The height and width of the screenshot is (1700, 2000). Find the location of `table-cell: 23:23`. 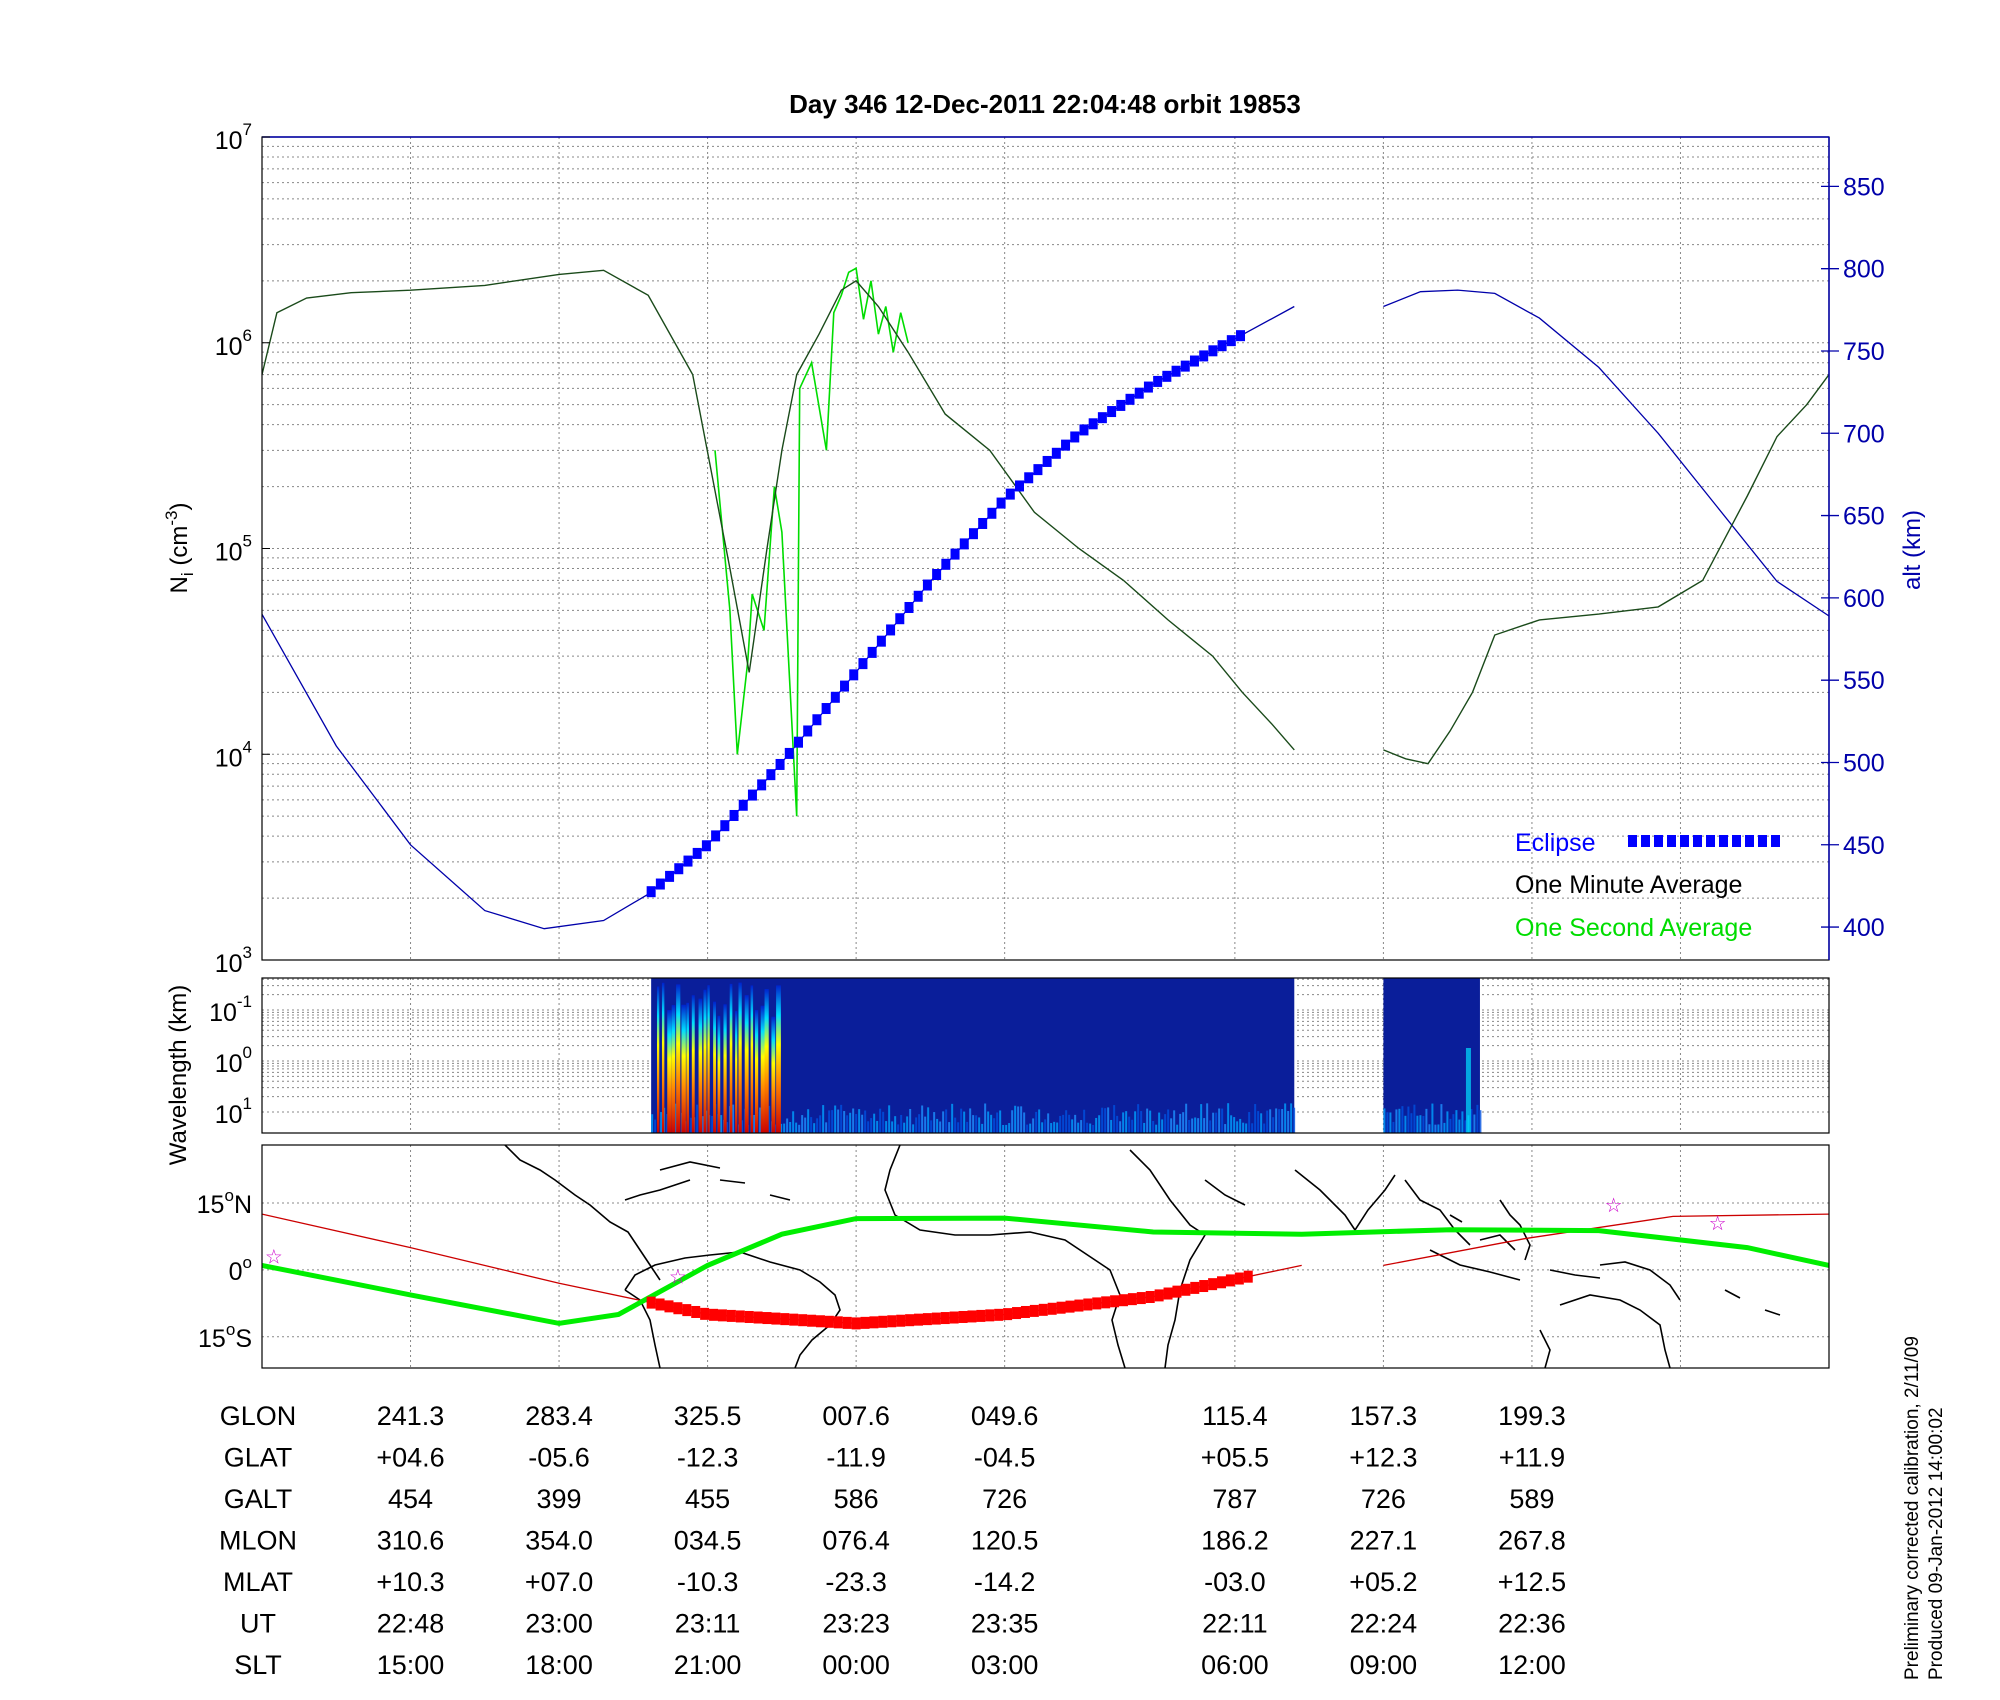

table-cell: 23:23 is located at coordinates (856, 1624).